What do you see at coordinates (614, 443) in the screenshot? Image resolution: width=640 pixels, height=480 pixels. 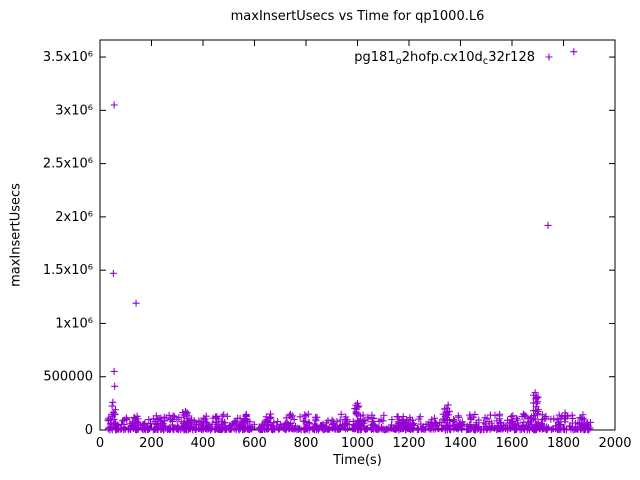 I see `x-tick-label: 2000` at bounding box center [614, 443].